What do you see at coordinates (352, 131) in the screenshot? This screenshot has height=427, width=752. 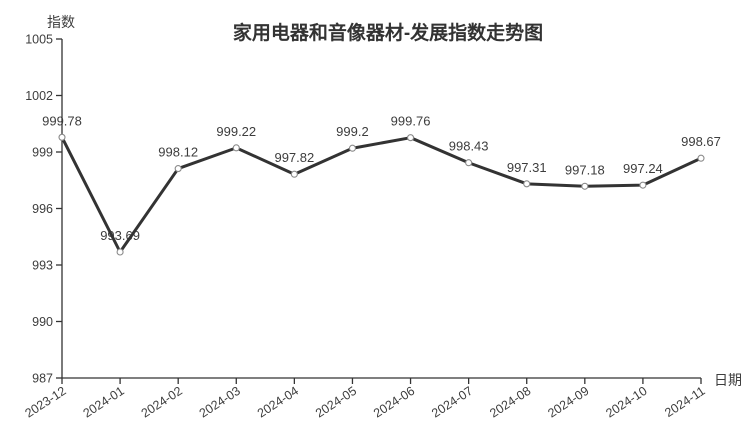 I see `data-point-label: 999.2` at bounding box center [352, 131].